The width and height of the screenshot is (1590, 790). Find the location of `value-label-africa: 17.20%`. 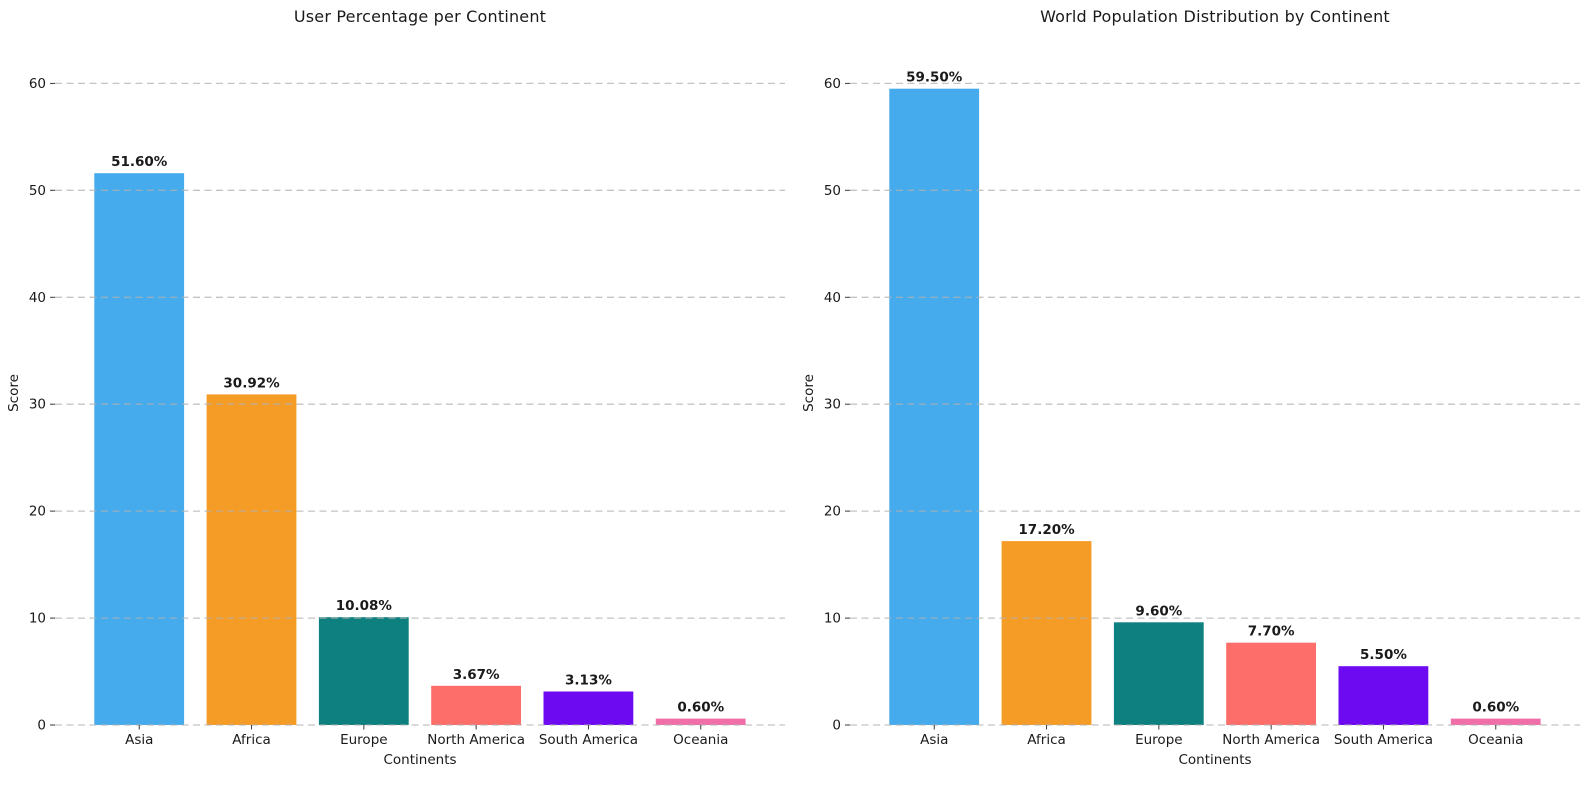

value-label-africa: 17.20% is located at coordinates (1046, 530).